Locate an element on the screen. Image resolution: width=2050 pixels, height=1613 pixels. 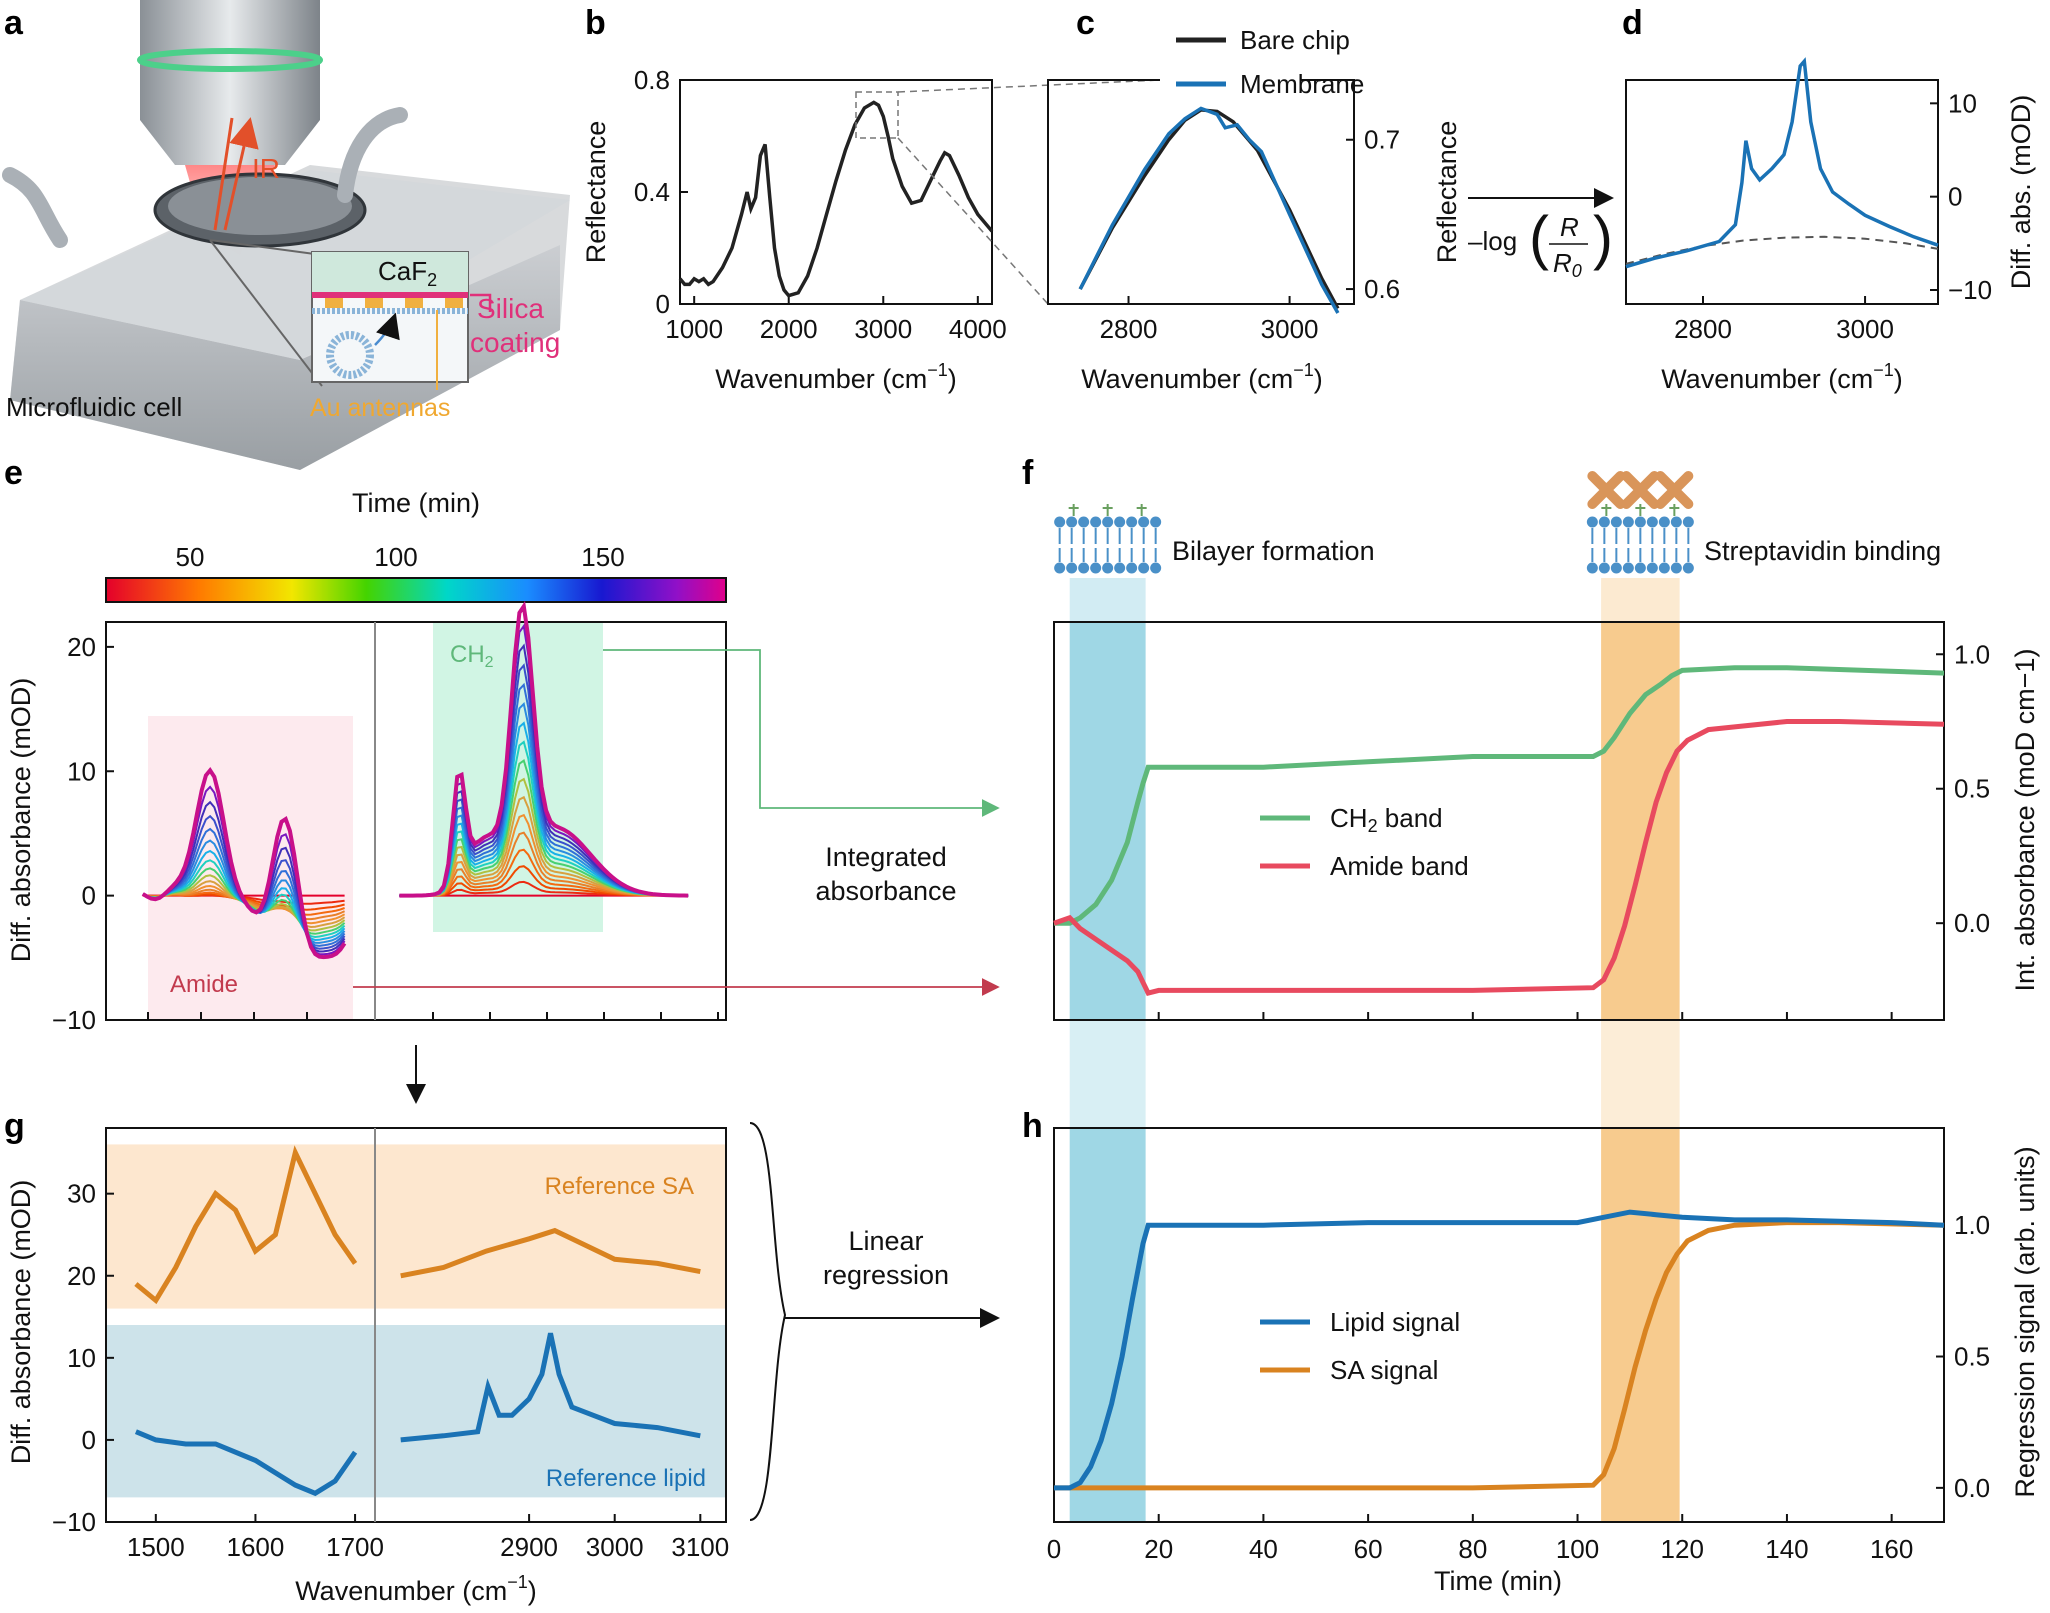
panel-label-b: b is located at coordinates (595, 23).